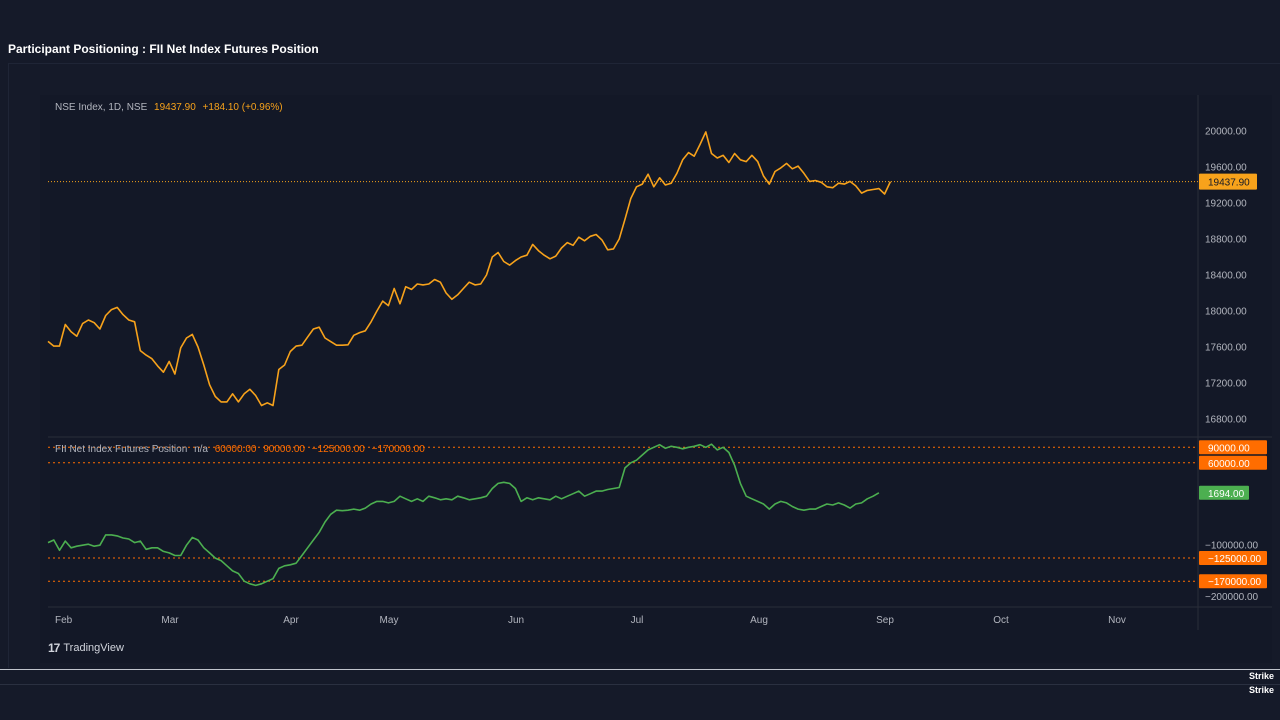 Image resolution: width=1280 pixels, height=720 pixels. What do you see at coordinates (1226, 420) in the screenshot?
I see `price-axis-tick: 16800.00` at bounding box center [1226, 420].